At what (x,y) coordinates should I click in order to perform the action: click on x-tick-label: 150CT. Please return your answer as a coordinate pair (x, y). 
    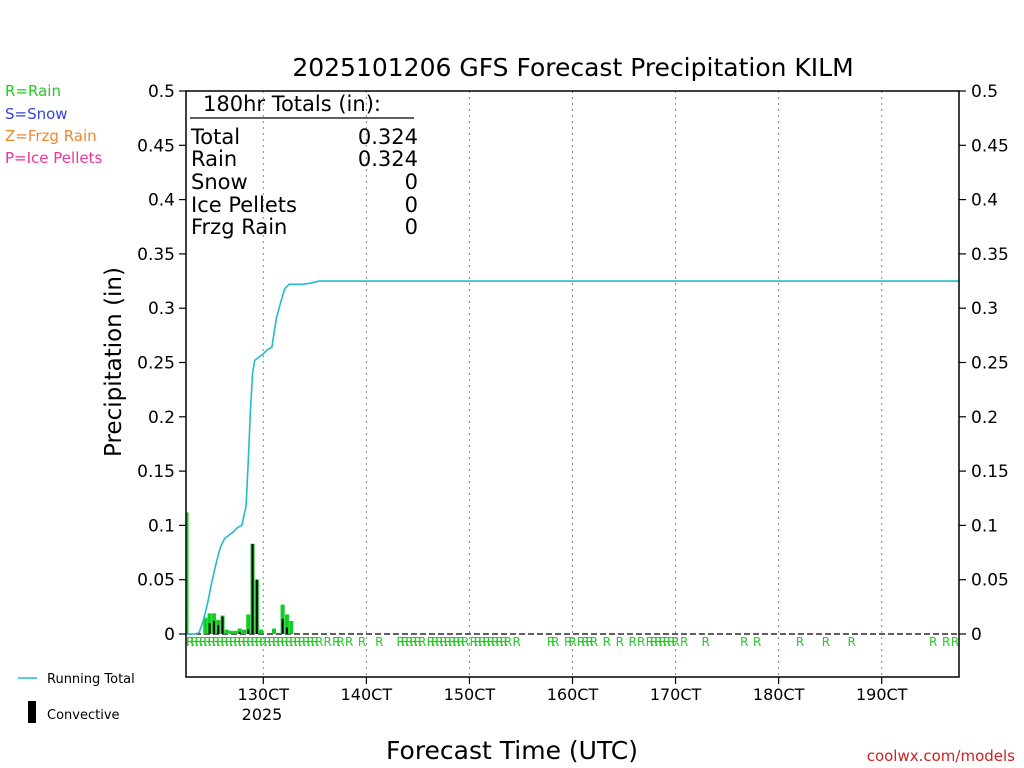
    Looking at the image, I should click on (470, 694).